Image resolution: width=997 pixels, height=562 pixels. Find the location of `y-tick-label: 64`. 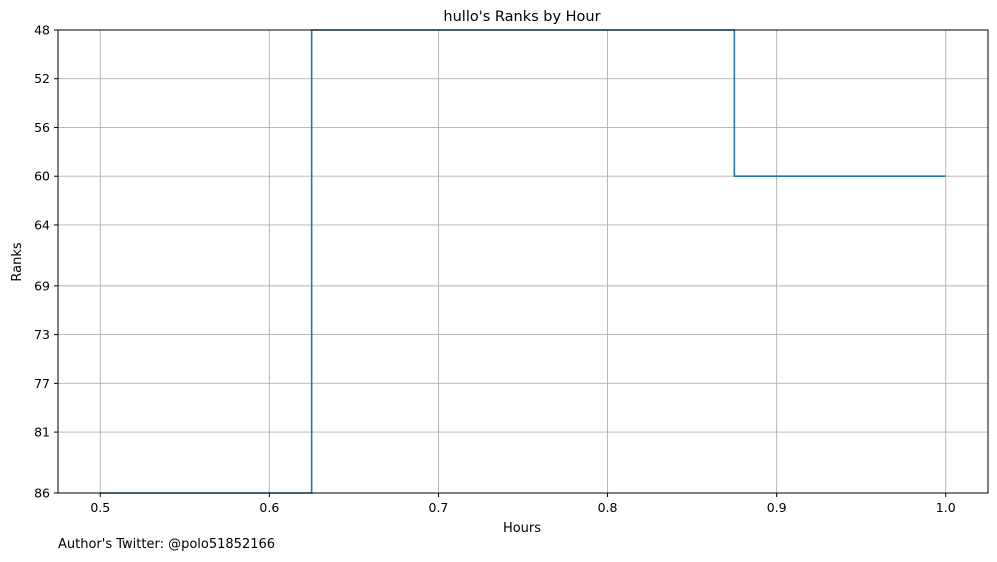

y-tick-label: 64 is located at coordinates (42, 224).